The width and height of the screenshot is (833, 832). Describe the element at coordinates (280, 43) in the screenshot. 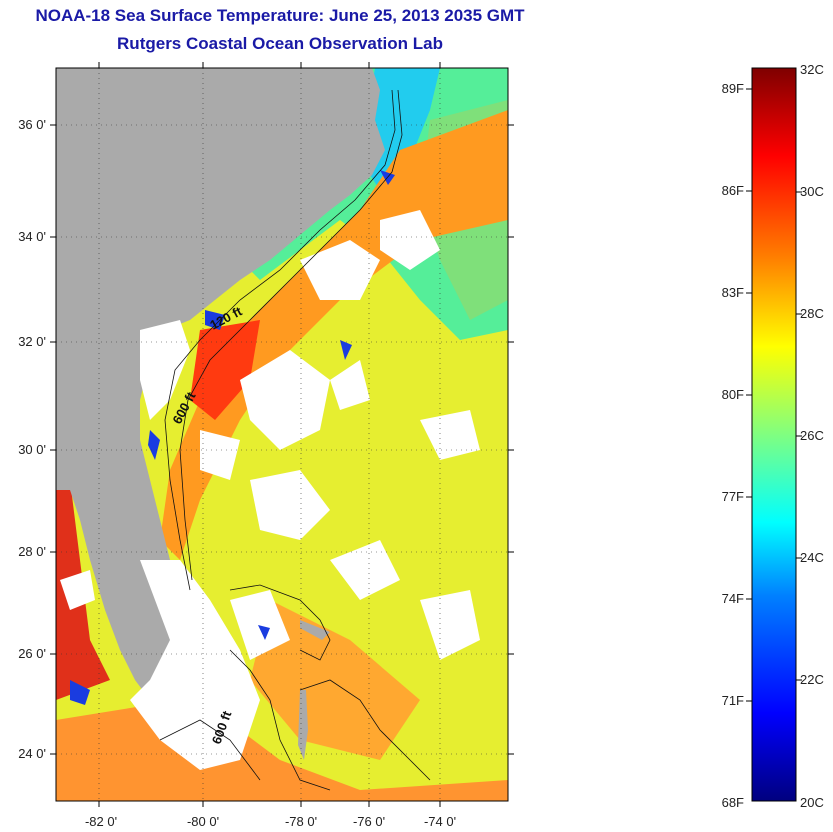

I see `map-subtitle: Rutgers Coastal Ocean Observation Lab` at that location.